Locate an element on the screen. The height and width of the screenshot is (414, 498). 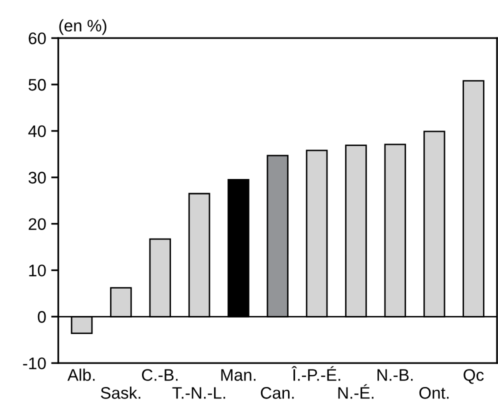
x-tick-label: Sask. is located at coordinates (120, 392).